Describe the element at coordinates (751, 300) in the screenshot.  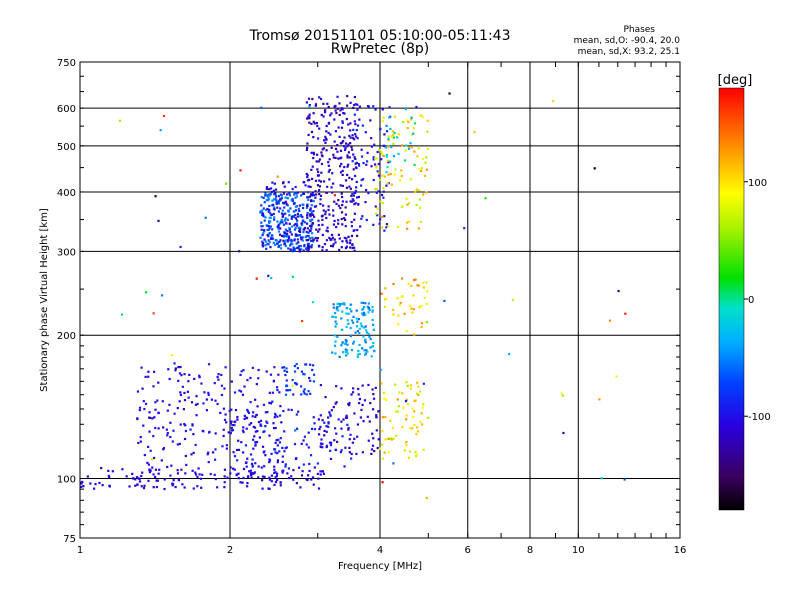
I see `colorbar-tick-label: 0` at that location.